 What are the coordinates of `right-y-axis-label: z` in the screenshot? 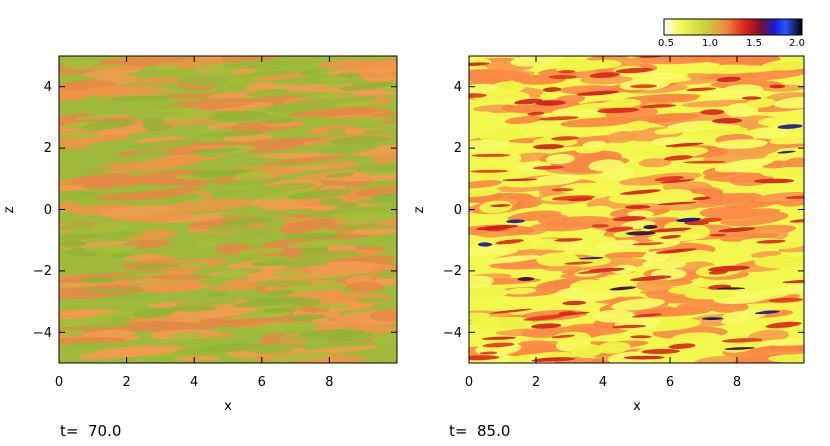 It's located at (419, 209).